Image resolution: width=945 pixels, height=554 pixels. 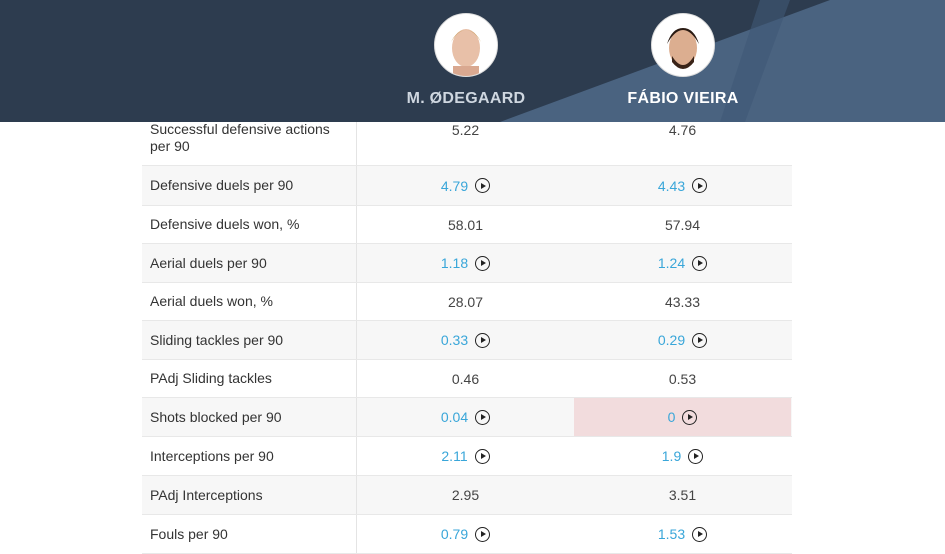 I want to click on stat-value: 0.29, so click(x=682, y=340).